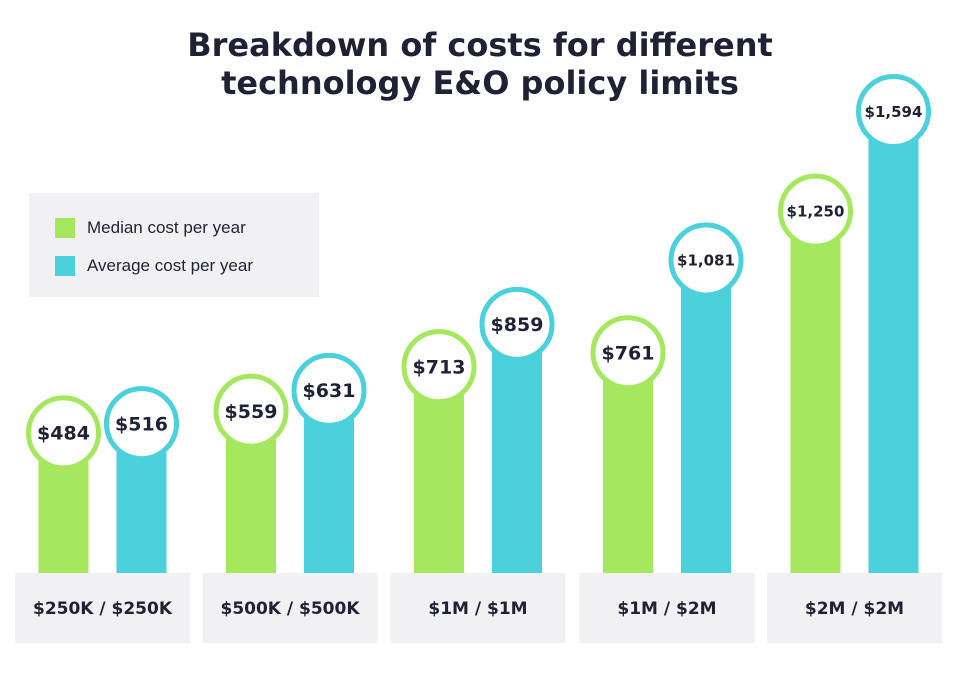 This screenshot has height=681, width=960. What do you see at coordinates (65, 266) in the screenshot?
I see `legend-swatch-average` at bounding box center [65, 266].